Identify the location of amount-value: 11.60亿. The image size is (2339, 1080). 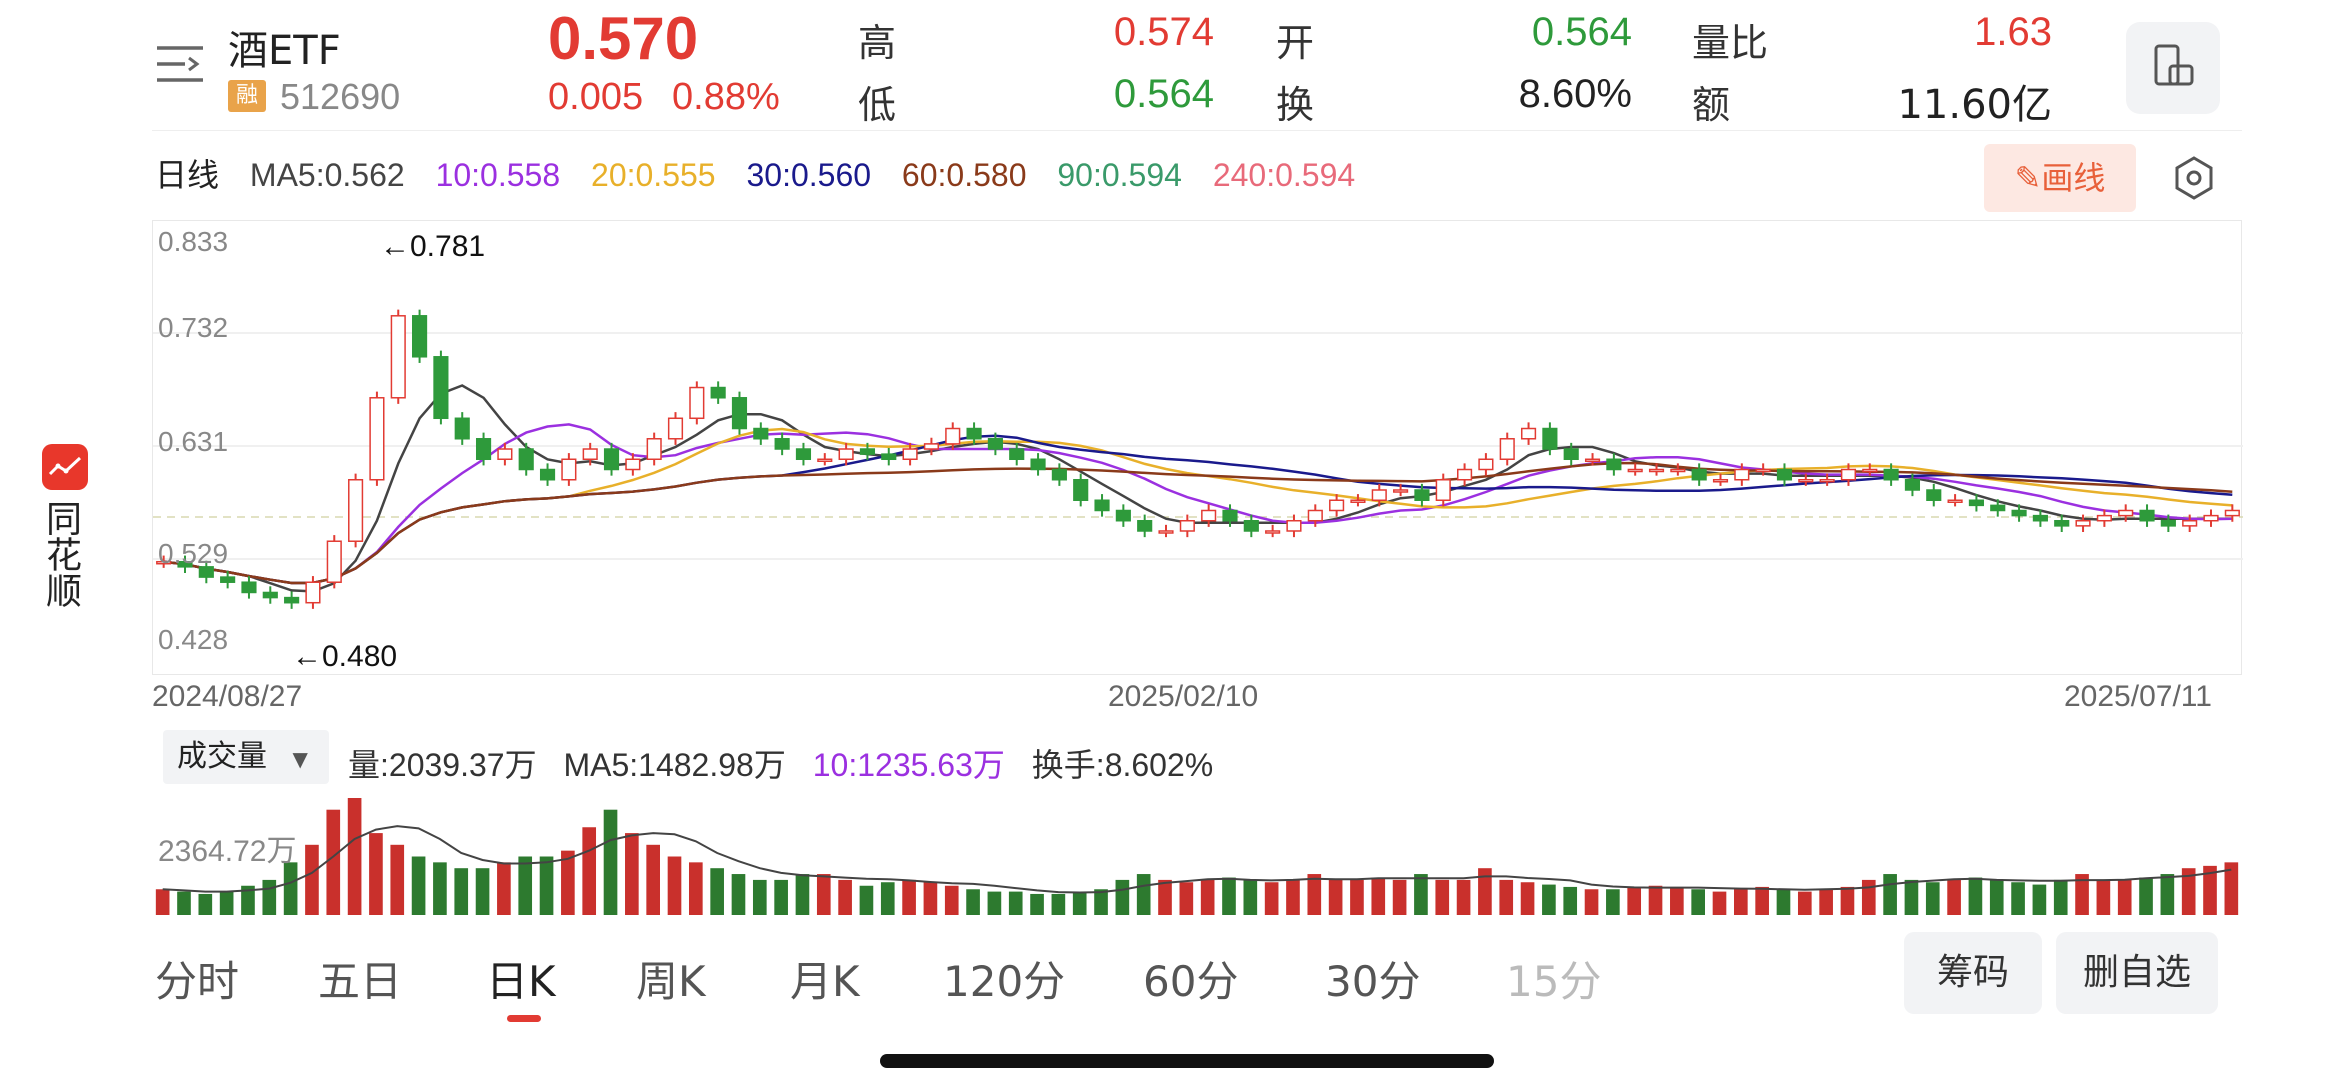
(1974, 105).